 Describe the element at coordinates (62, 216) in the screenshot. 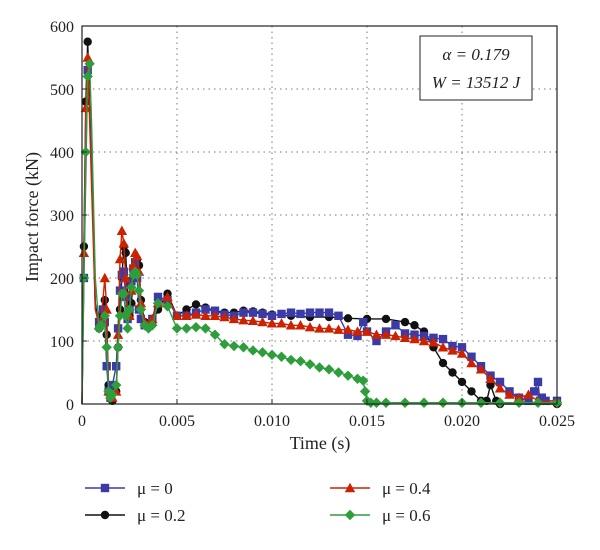

I see `y-tick-label: 300` at that location.